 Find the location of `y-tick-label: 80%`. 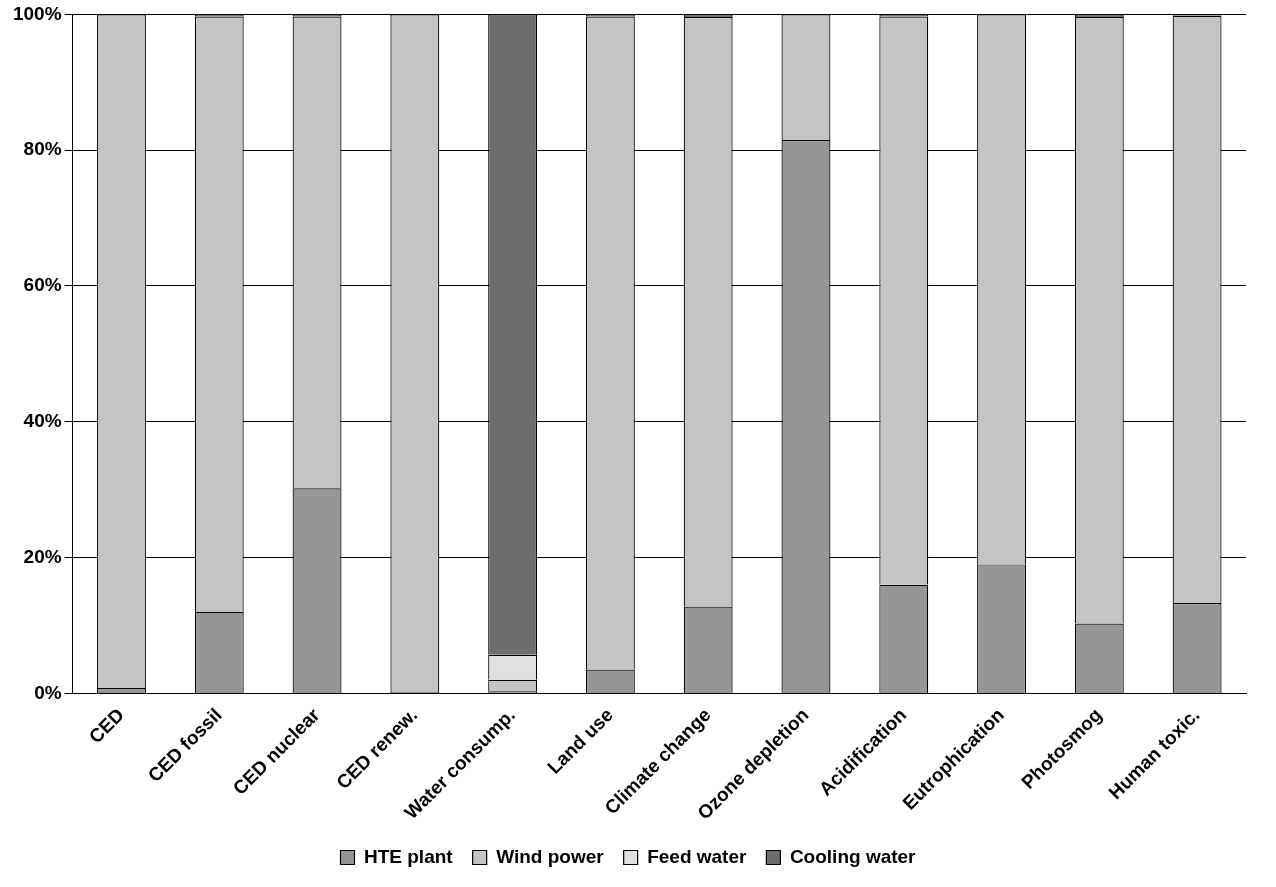

y-tick-label: 80% is located at coordinates (42, 149).